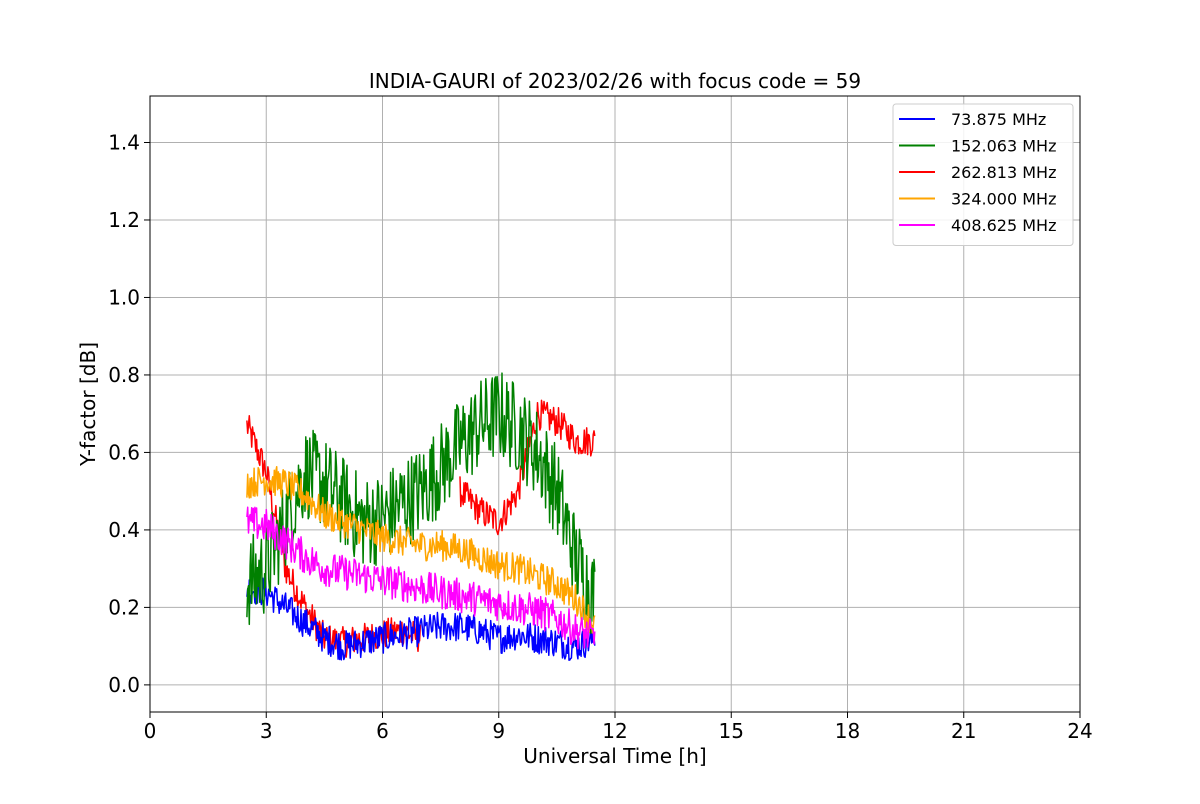 This screenshot has width=1200, height=804. I want to click on legend-label: 408.625 MHz, so click(1003, 225).